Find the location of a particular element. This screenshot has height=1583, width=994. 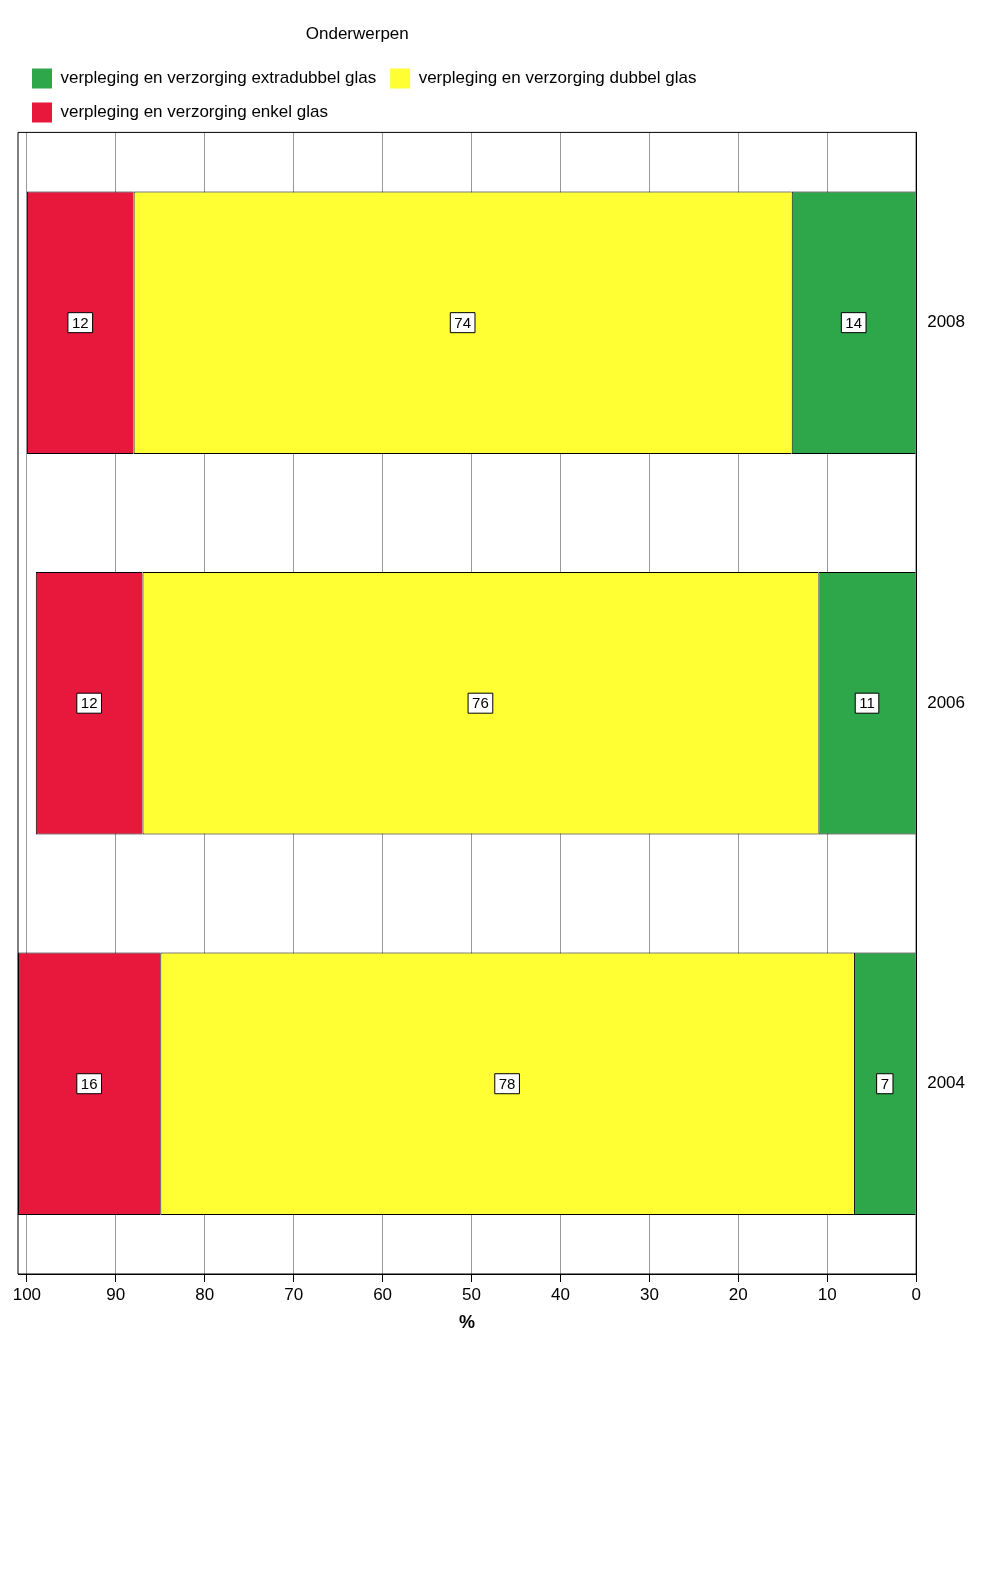

data-label: 16 is located at coordinates (89, 1083).